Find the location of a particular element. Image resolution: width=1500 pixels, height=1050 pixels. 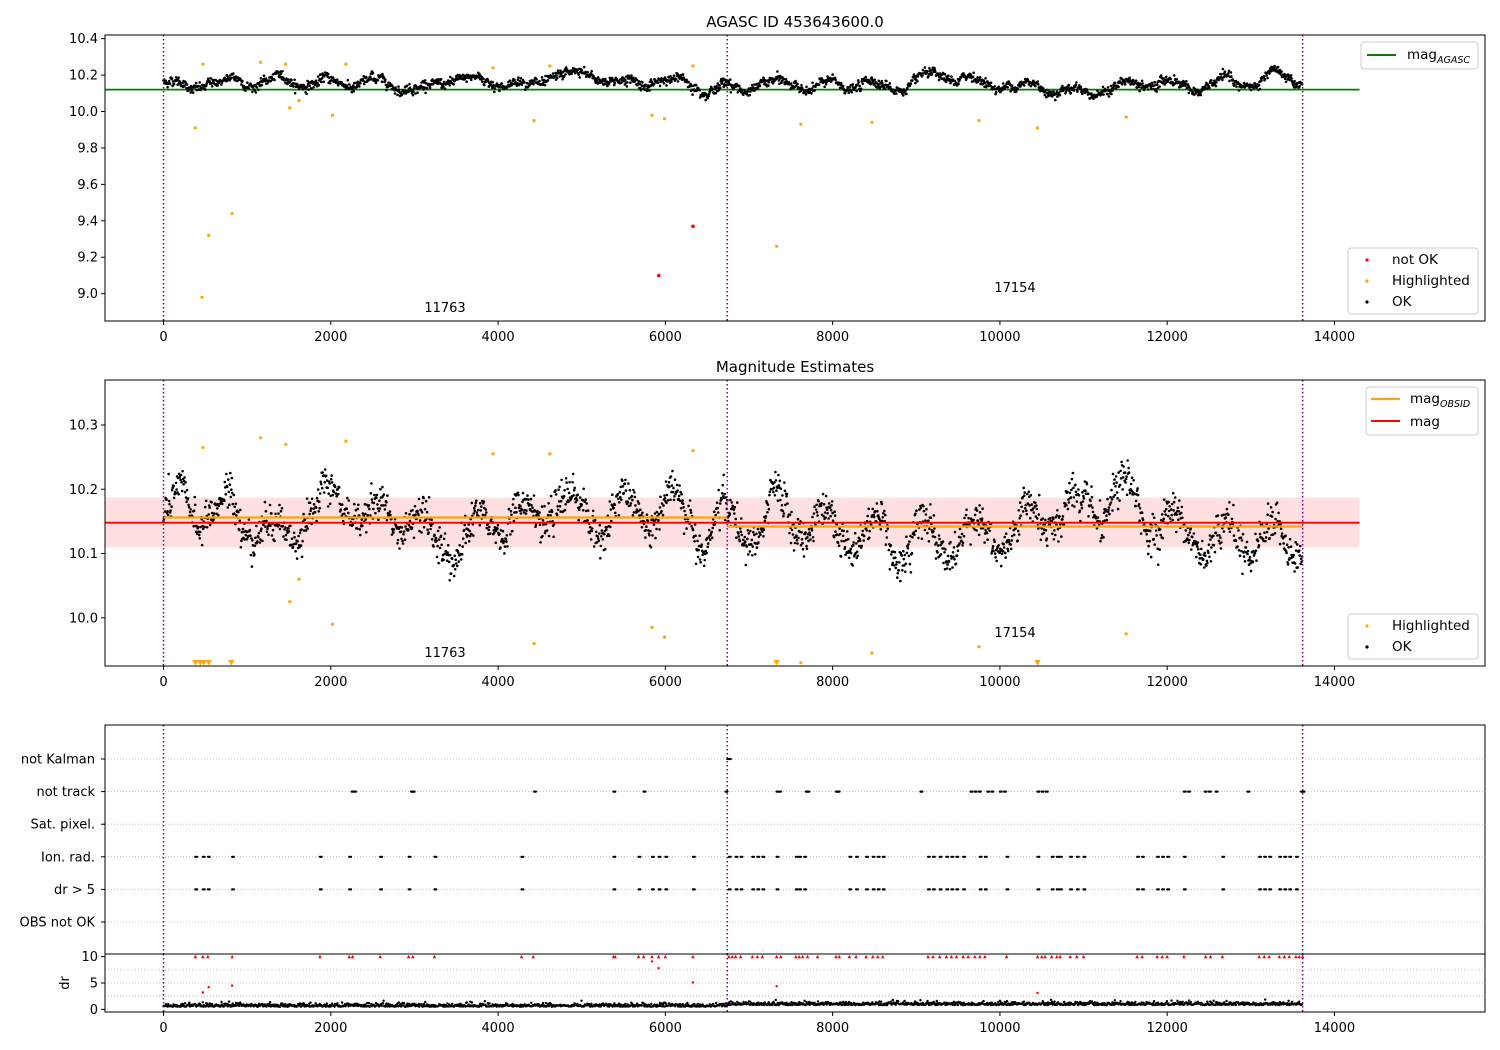

chart-title: AGASC ID 453643600.0 is located at coordinates (795, 22).